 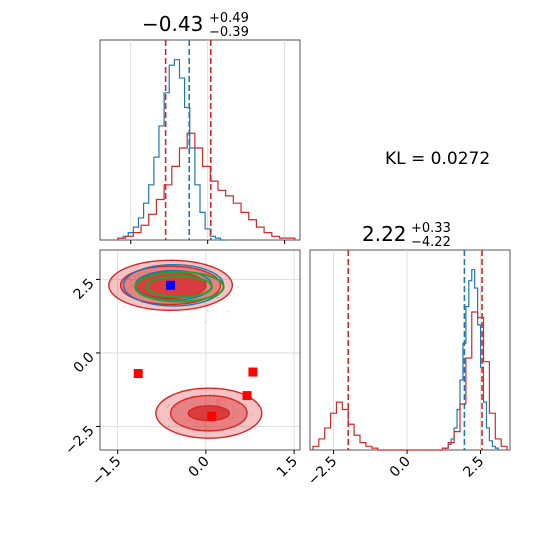 I want to click on top-marginal-frame, so click(x=200, y=140).